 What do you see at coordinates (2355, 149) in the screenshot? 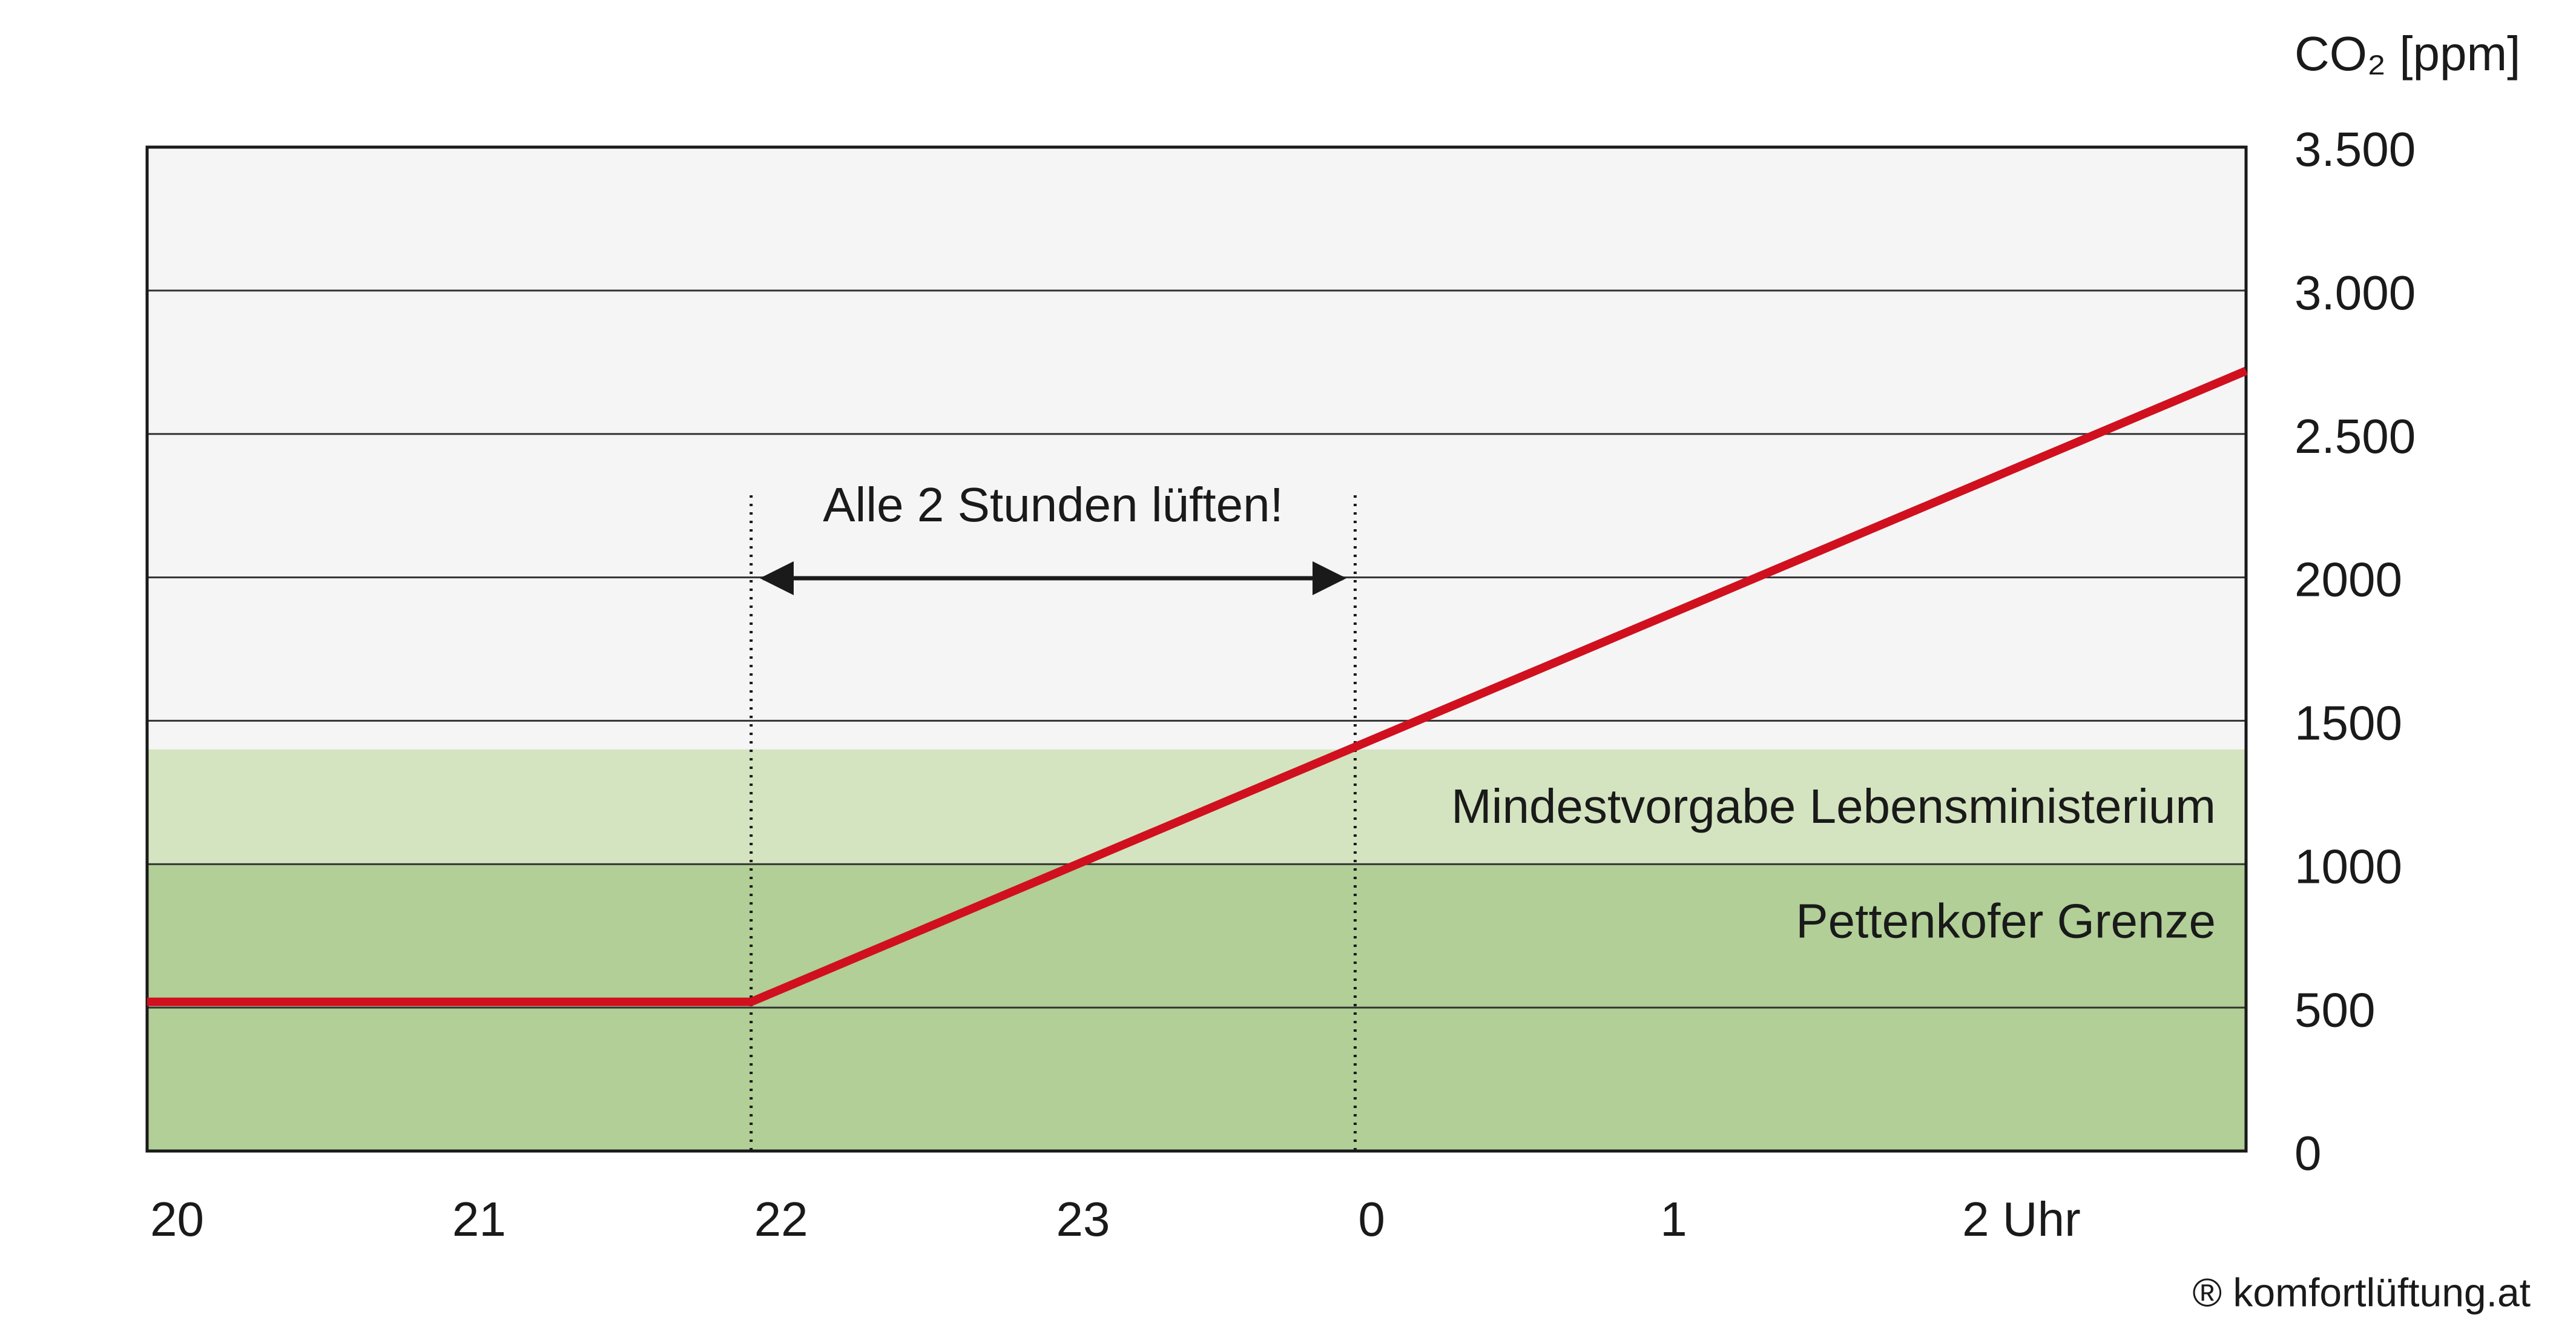
I see `y-tick-label: 3.500` at bounding box center [2355, 149].